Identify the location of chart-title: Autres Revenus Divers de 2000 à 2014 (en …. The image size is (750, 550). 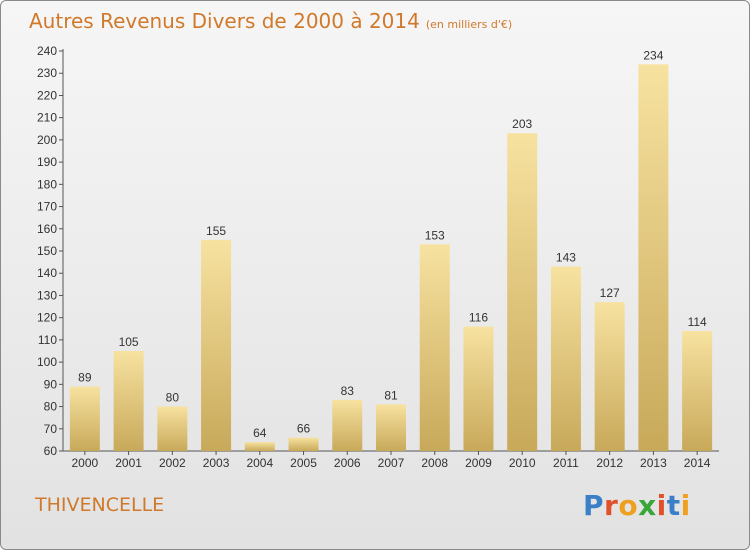
(270, 21).